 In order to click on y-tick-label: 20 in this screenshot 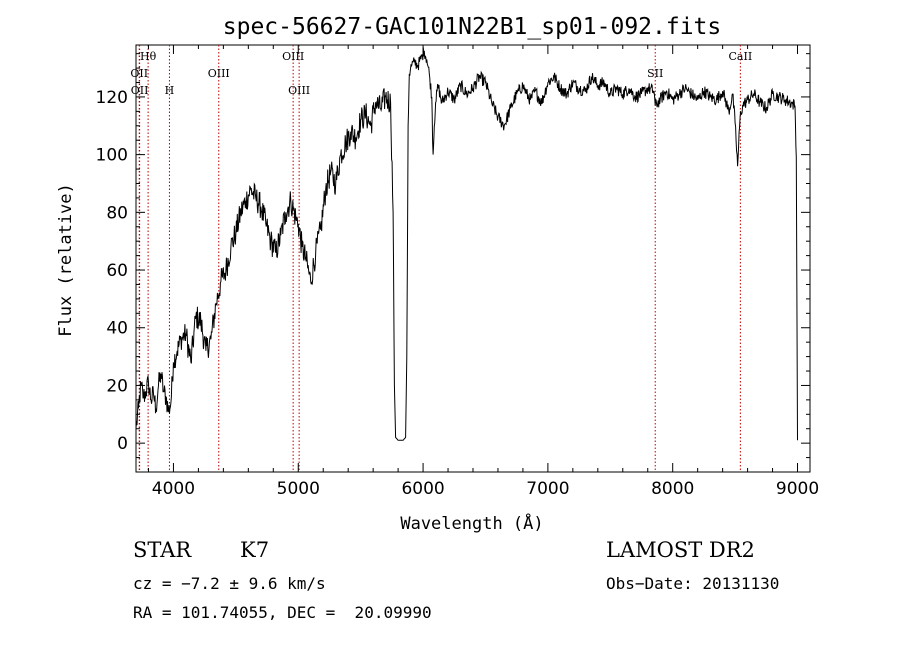, I will do `click(117, 386)`.